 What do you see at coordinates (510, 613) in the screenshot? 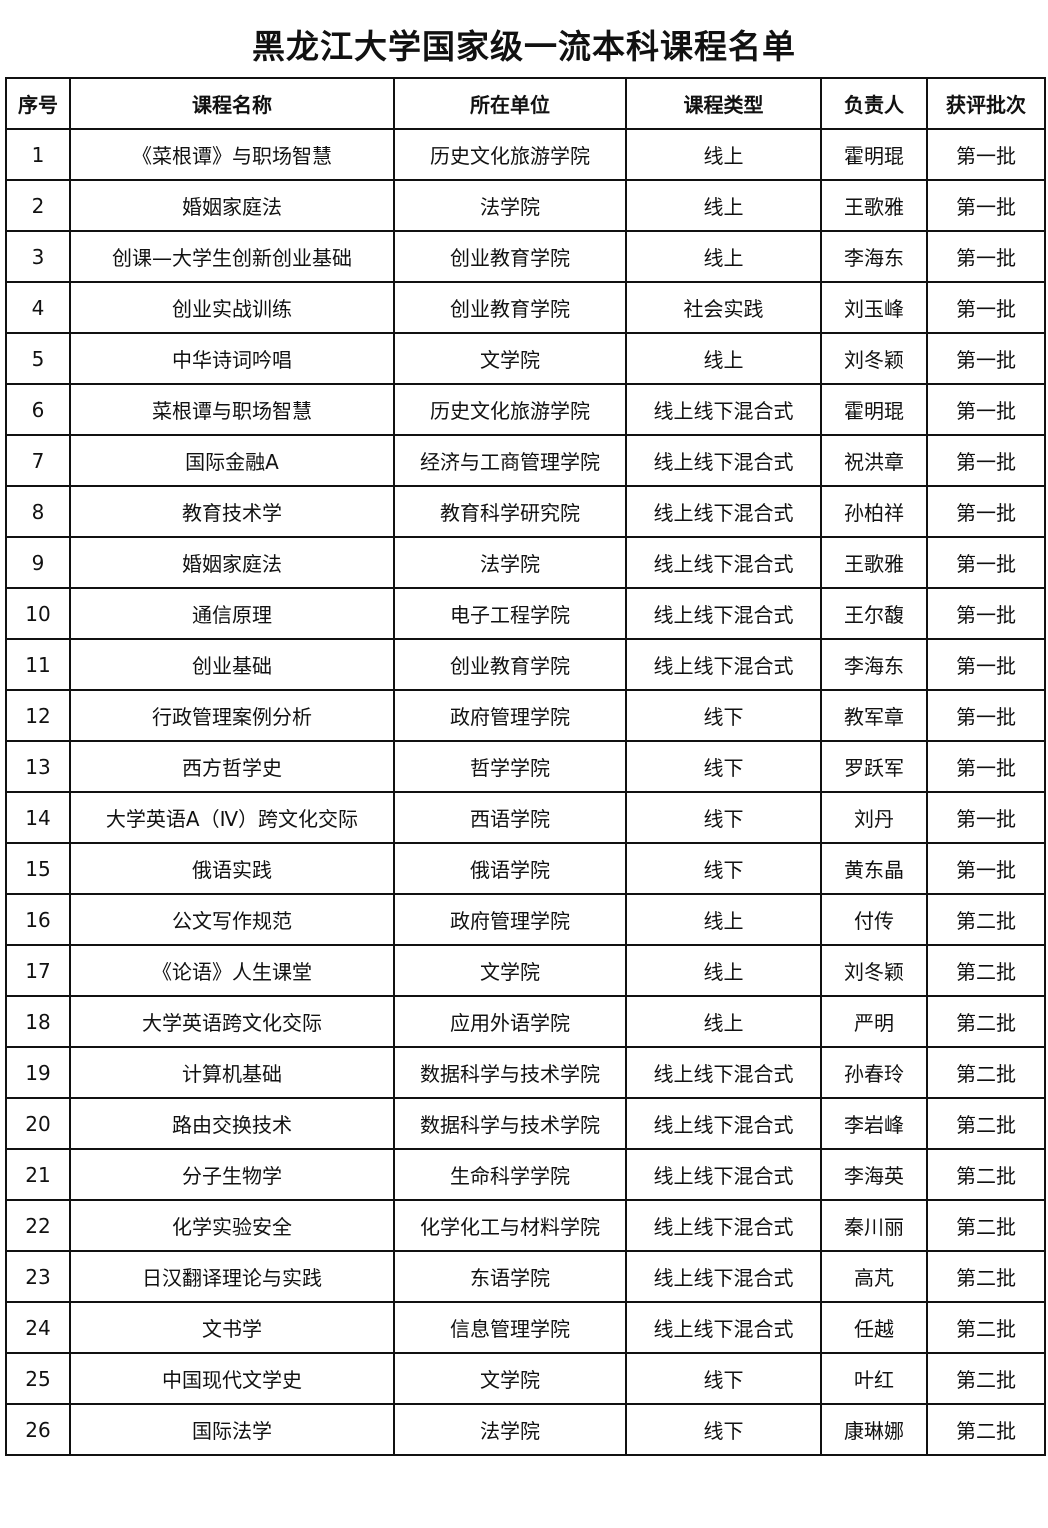
I see `cell-unit: 电子工程学院` at bounding box center [510, 613].